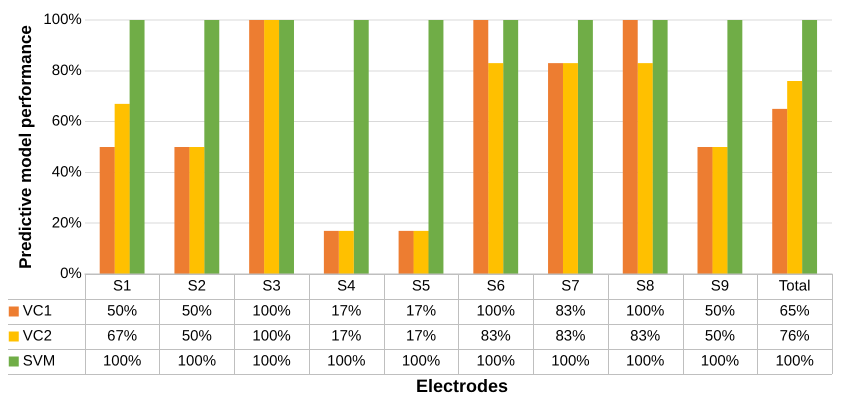  Describe the element at coordinates (197, 286) in the screenshot. I see `x-tick-label: S2` at that location.